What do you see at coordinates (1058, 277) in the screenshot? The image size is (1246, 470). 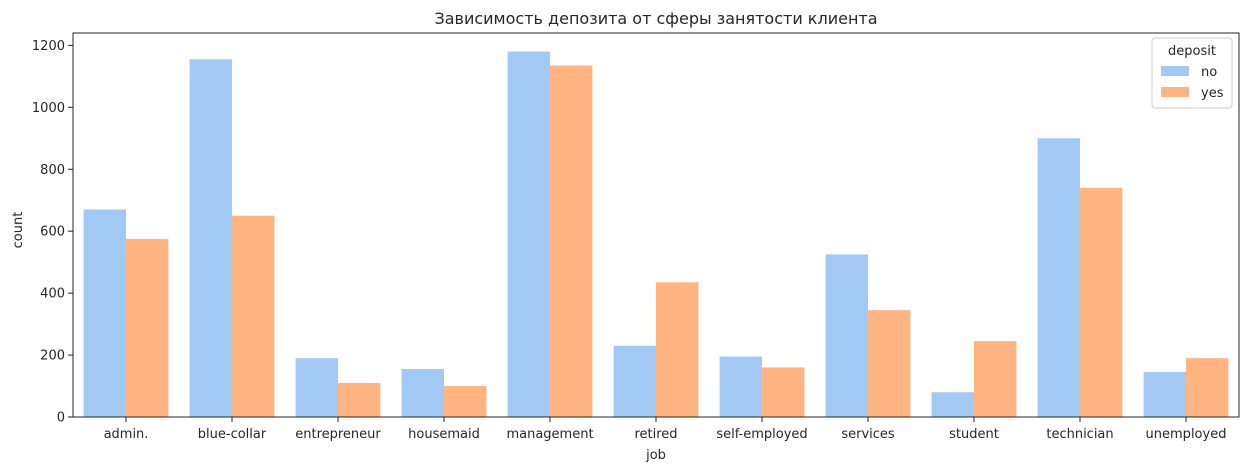 I see `bar-no-technician` at bounding box center [1058, 277].